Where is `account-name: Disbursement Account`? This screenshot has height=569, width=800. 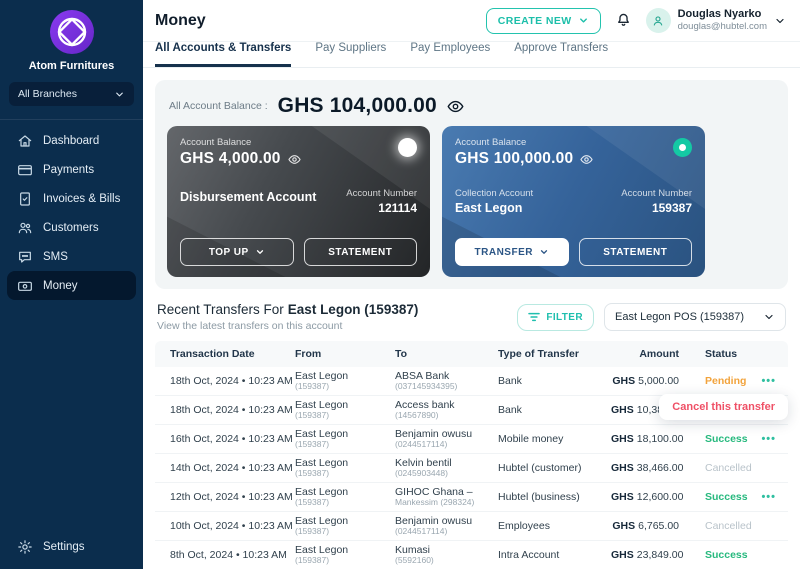
account-name: Disbursement Account is located at coordinates (248, 197).